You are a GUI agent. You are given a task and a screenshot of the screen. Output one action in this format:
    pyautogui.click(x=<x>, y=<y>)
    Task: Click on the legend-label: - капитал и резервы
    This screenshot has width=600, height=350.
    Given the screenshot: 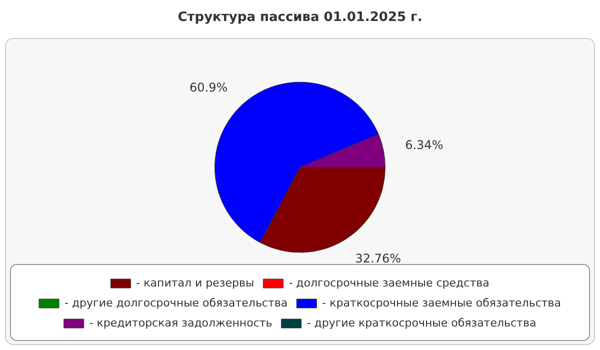 What is the action you would take?
    pyautogui.click(x=195, y=283)
    